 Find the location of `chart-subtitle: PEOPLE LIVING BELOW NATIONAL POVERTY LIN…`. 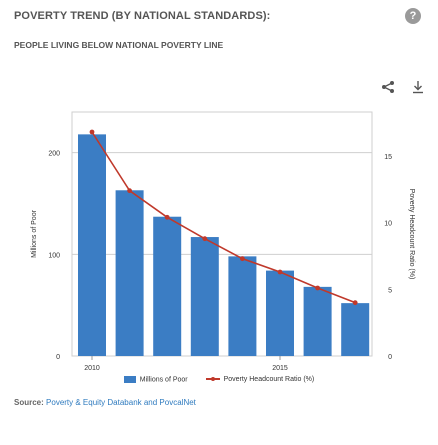

chart-subtitle: PEOPLE LIVING BELOW NATIONAL POVERTY LIN… is located at coordinates (119, 45).